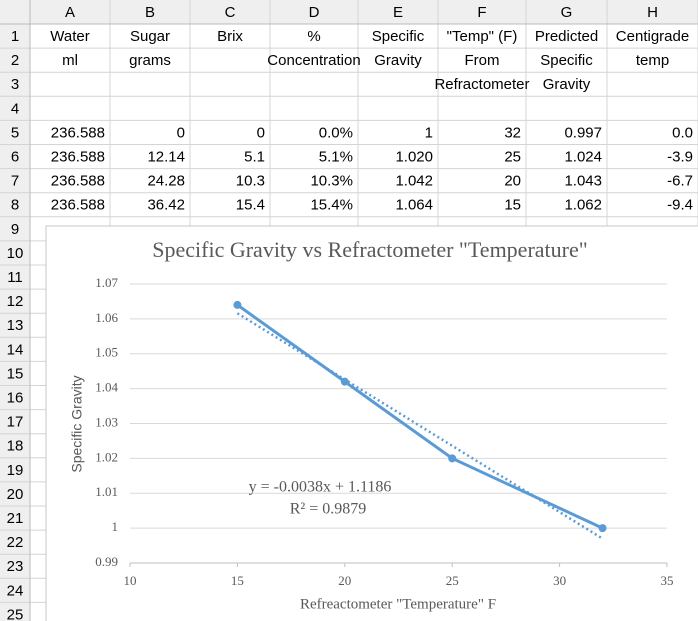 Image resolution: width=698 pixels, height=621 pixels. I want to click on cell: 1.024, so click(583, 157).